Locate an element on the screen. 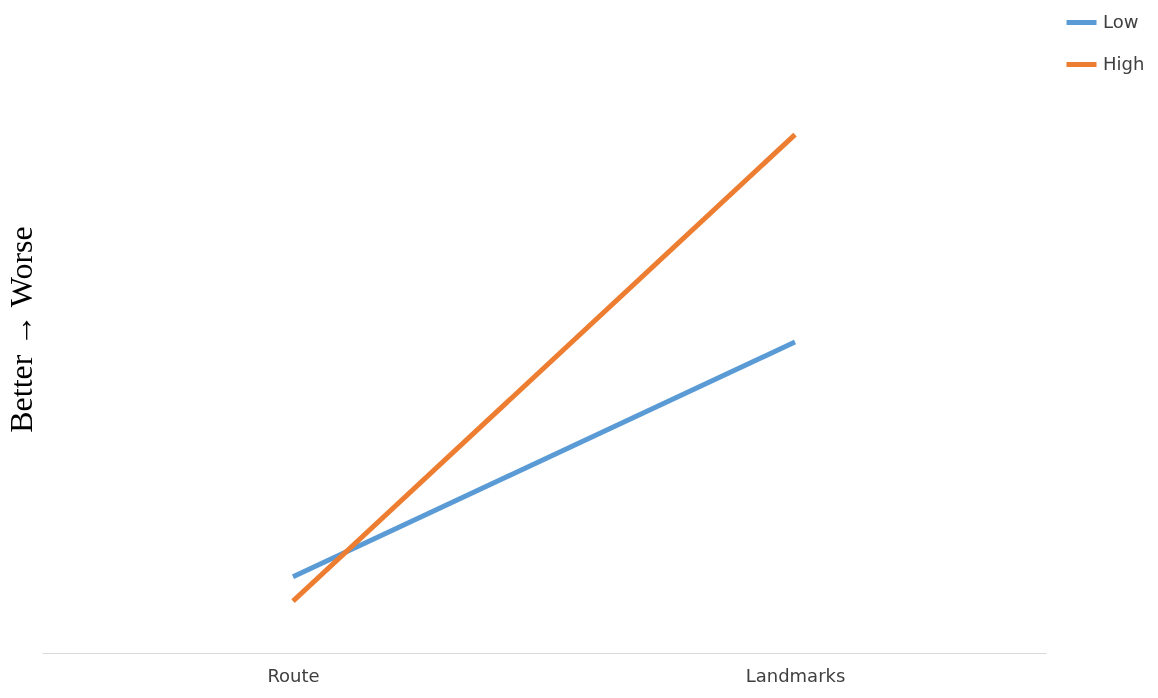  legend-label: Low is located at coordinates (1121, 21).